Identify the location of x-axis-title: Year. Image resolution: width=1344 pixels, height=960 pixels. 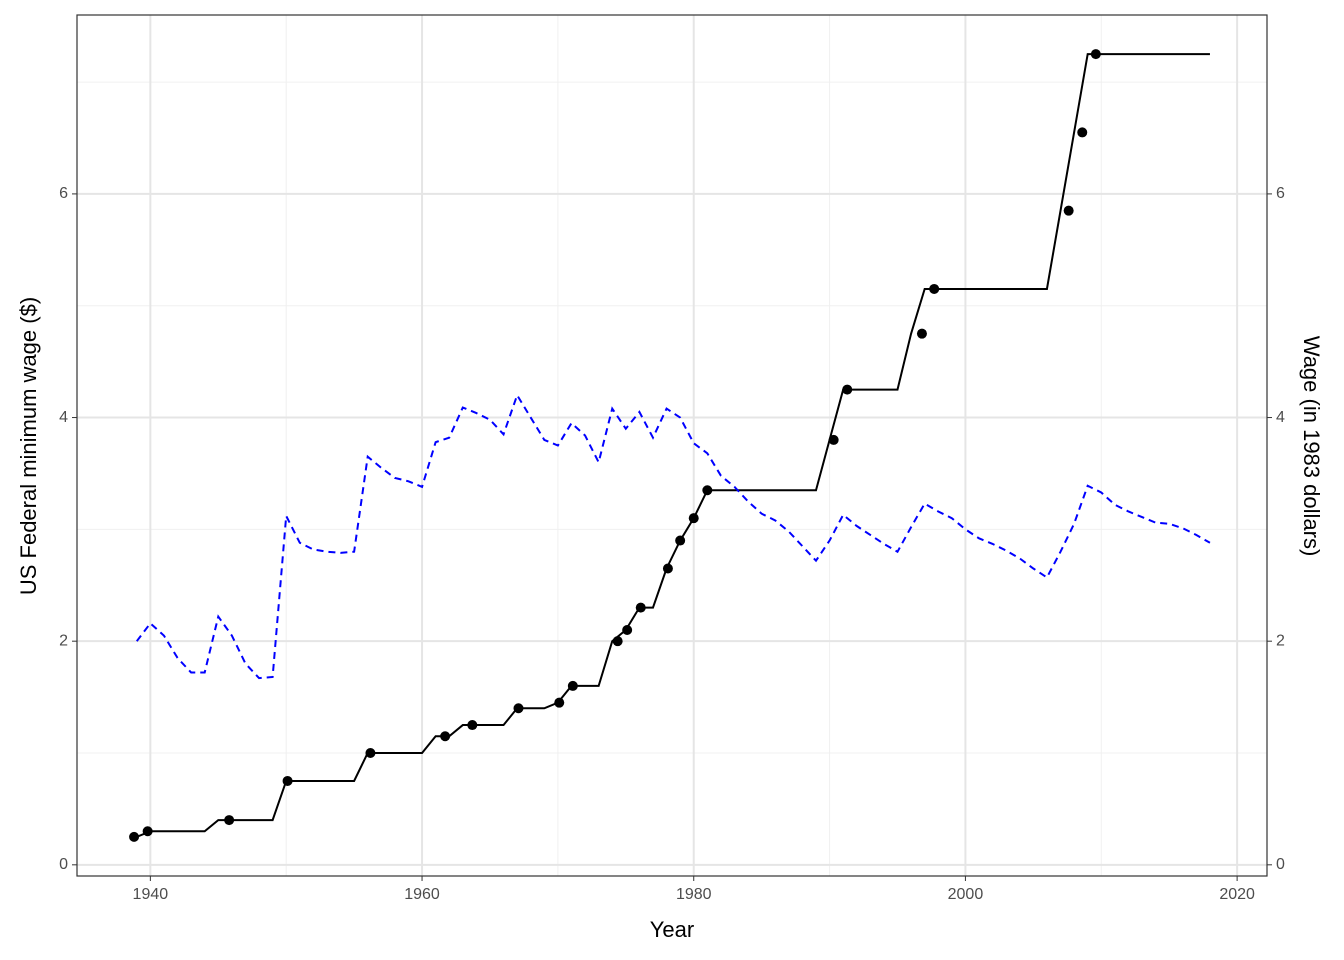
(672, 929).